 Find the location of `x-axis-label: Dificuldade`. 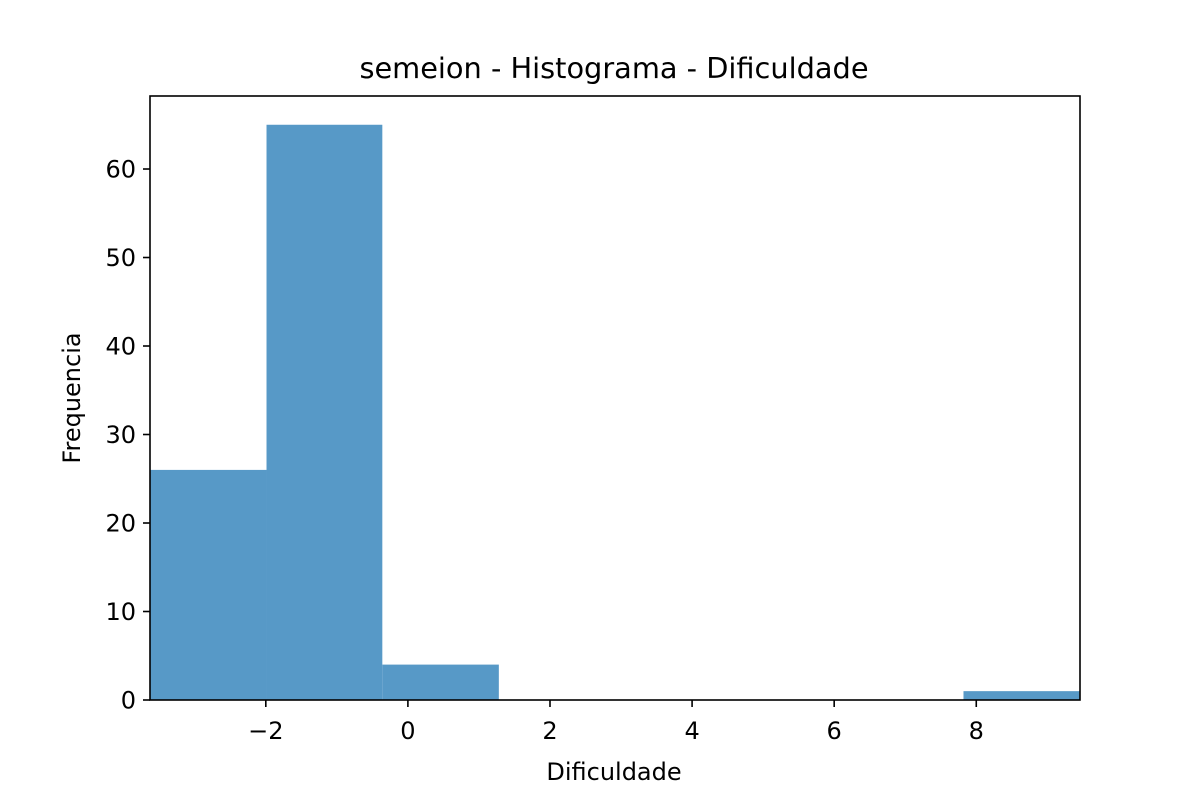

x-axis-label: Dificuldade is located at coordinates (613, 772).